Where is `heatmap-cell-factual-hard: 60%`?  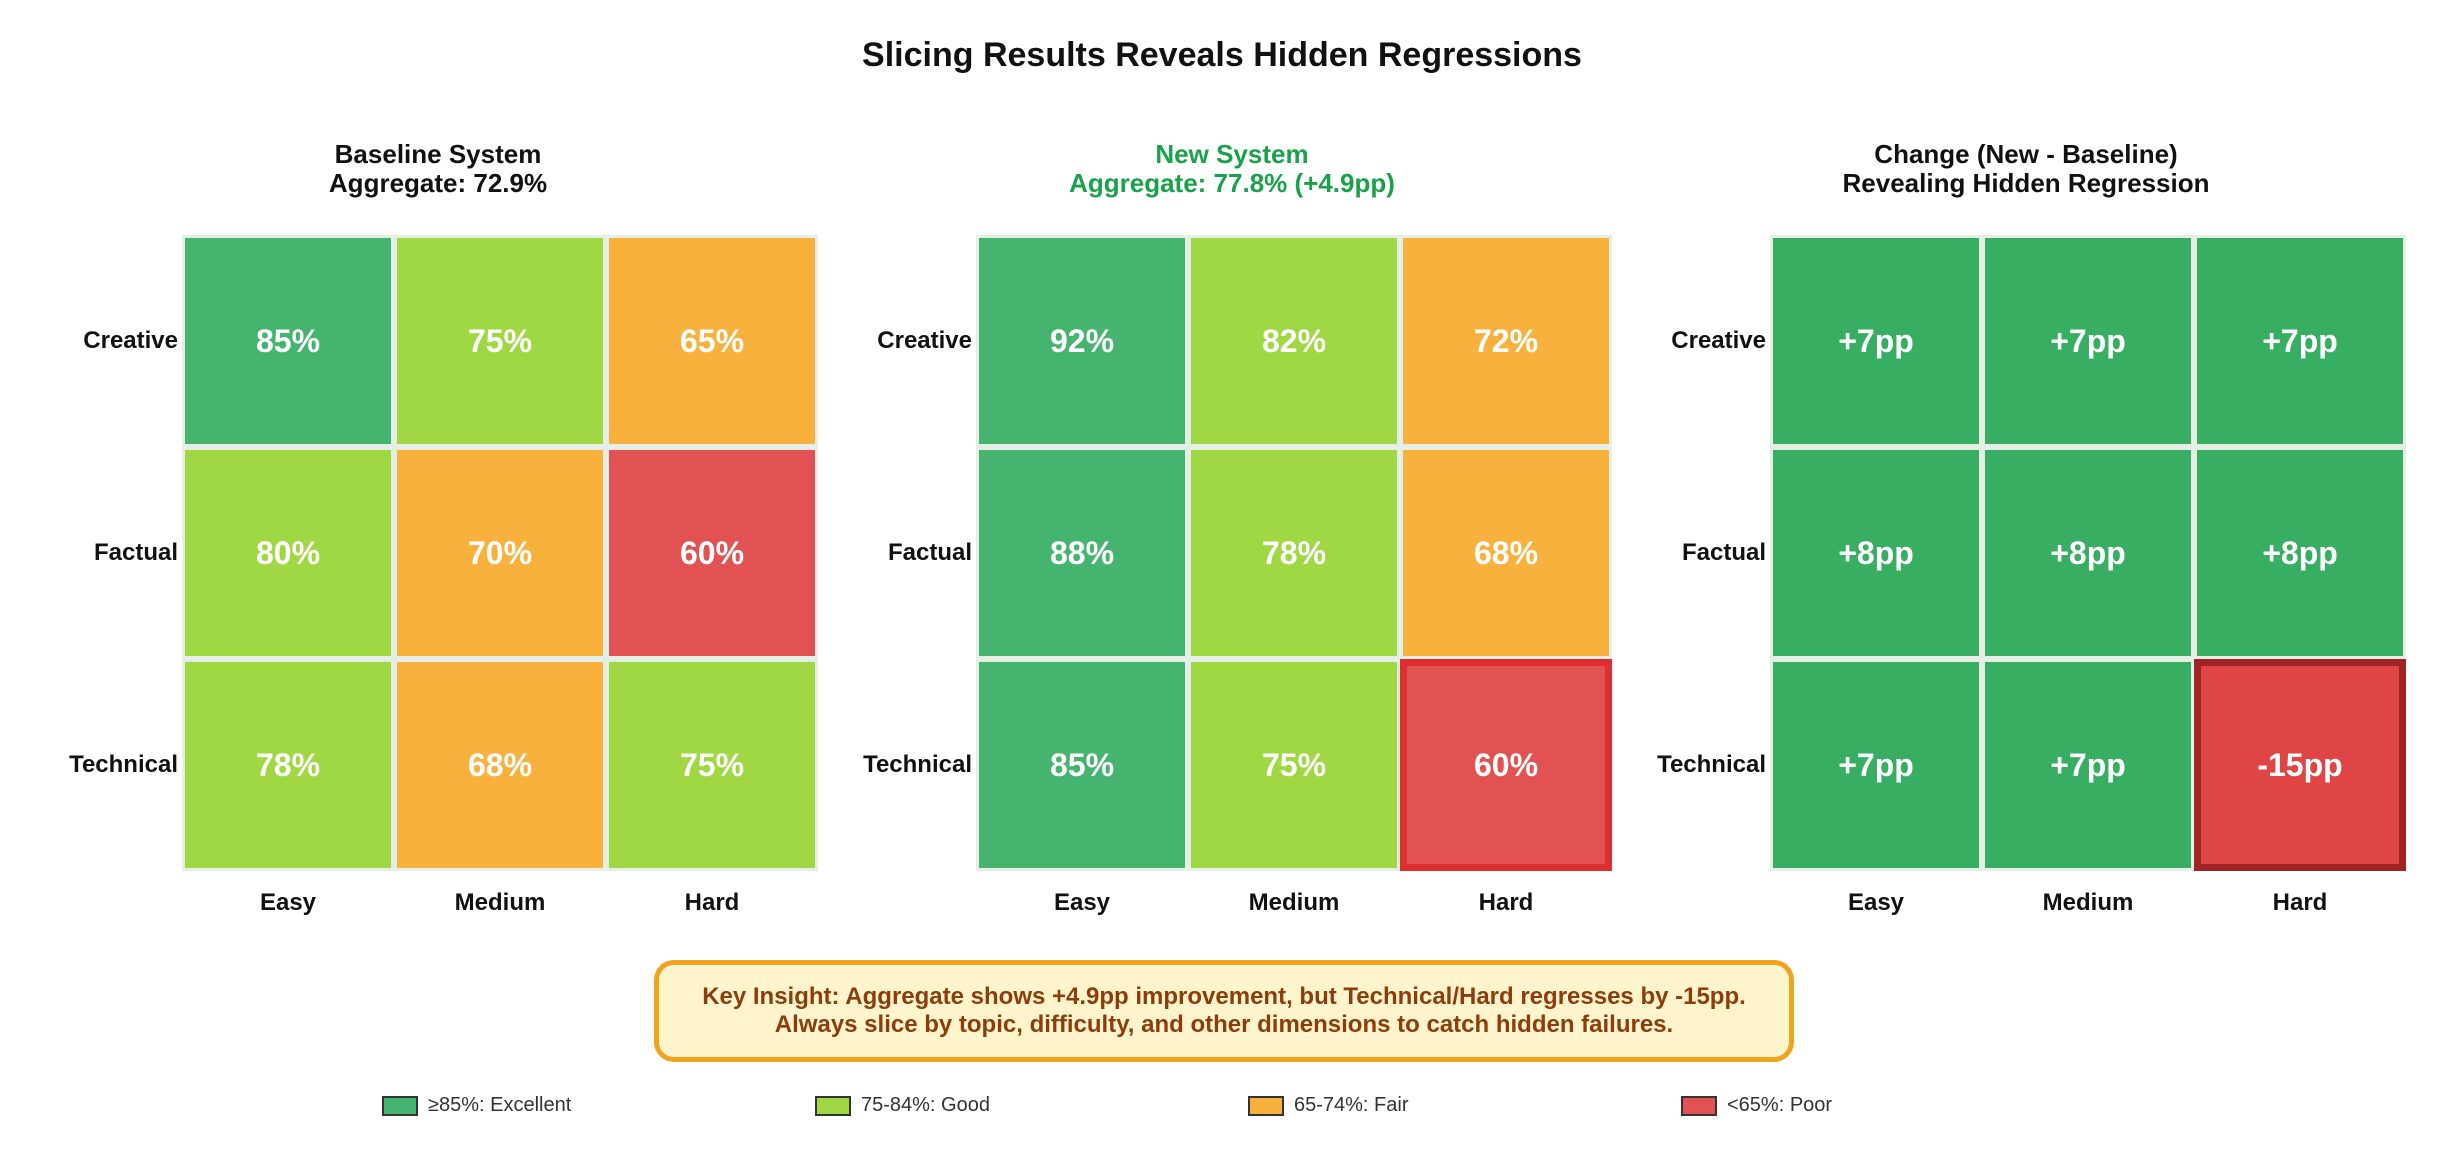
heatmap-cell-factual-hard: 60% is located at coordinates (712, 553).